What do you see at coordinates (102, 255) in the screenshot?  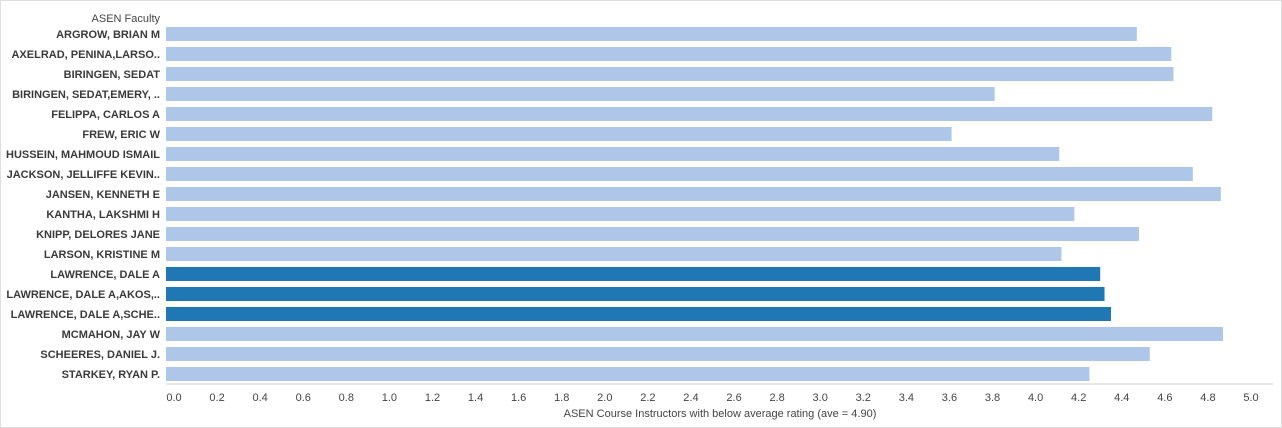 I see `category-label: LARSON, KRISTINE M` at bounding box center [102, 255].